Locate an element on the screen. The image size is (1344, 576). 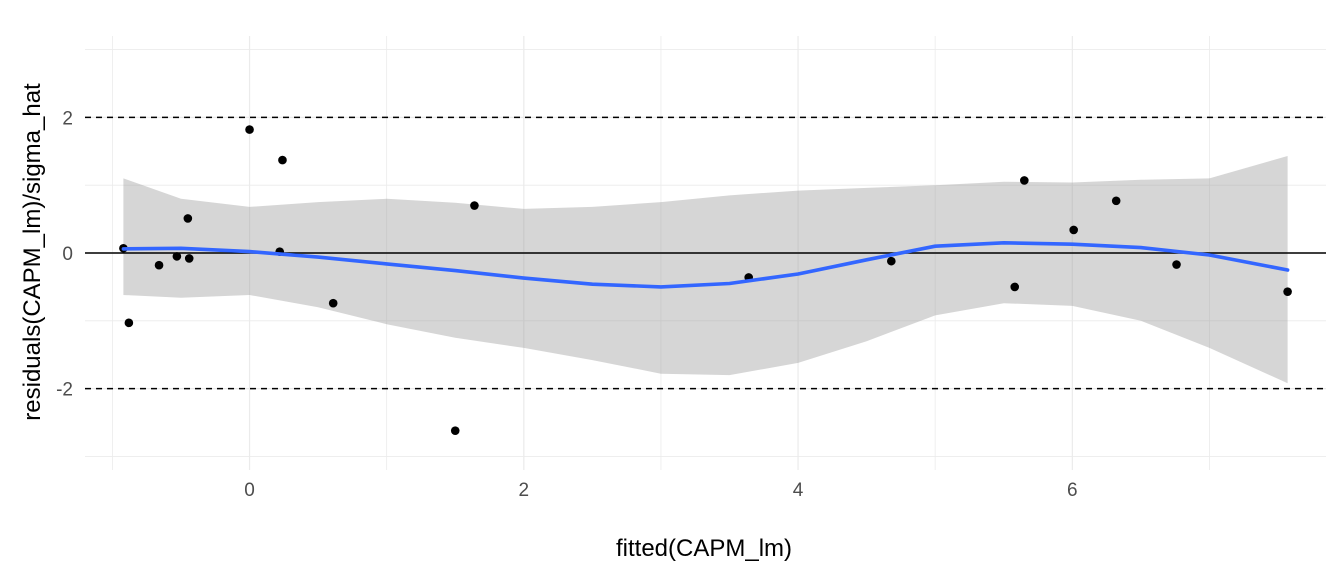
x-tick-label: 6 is located at coordinates (1072, 490).